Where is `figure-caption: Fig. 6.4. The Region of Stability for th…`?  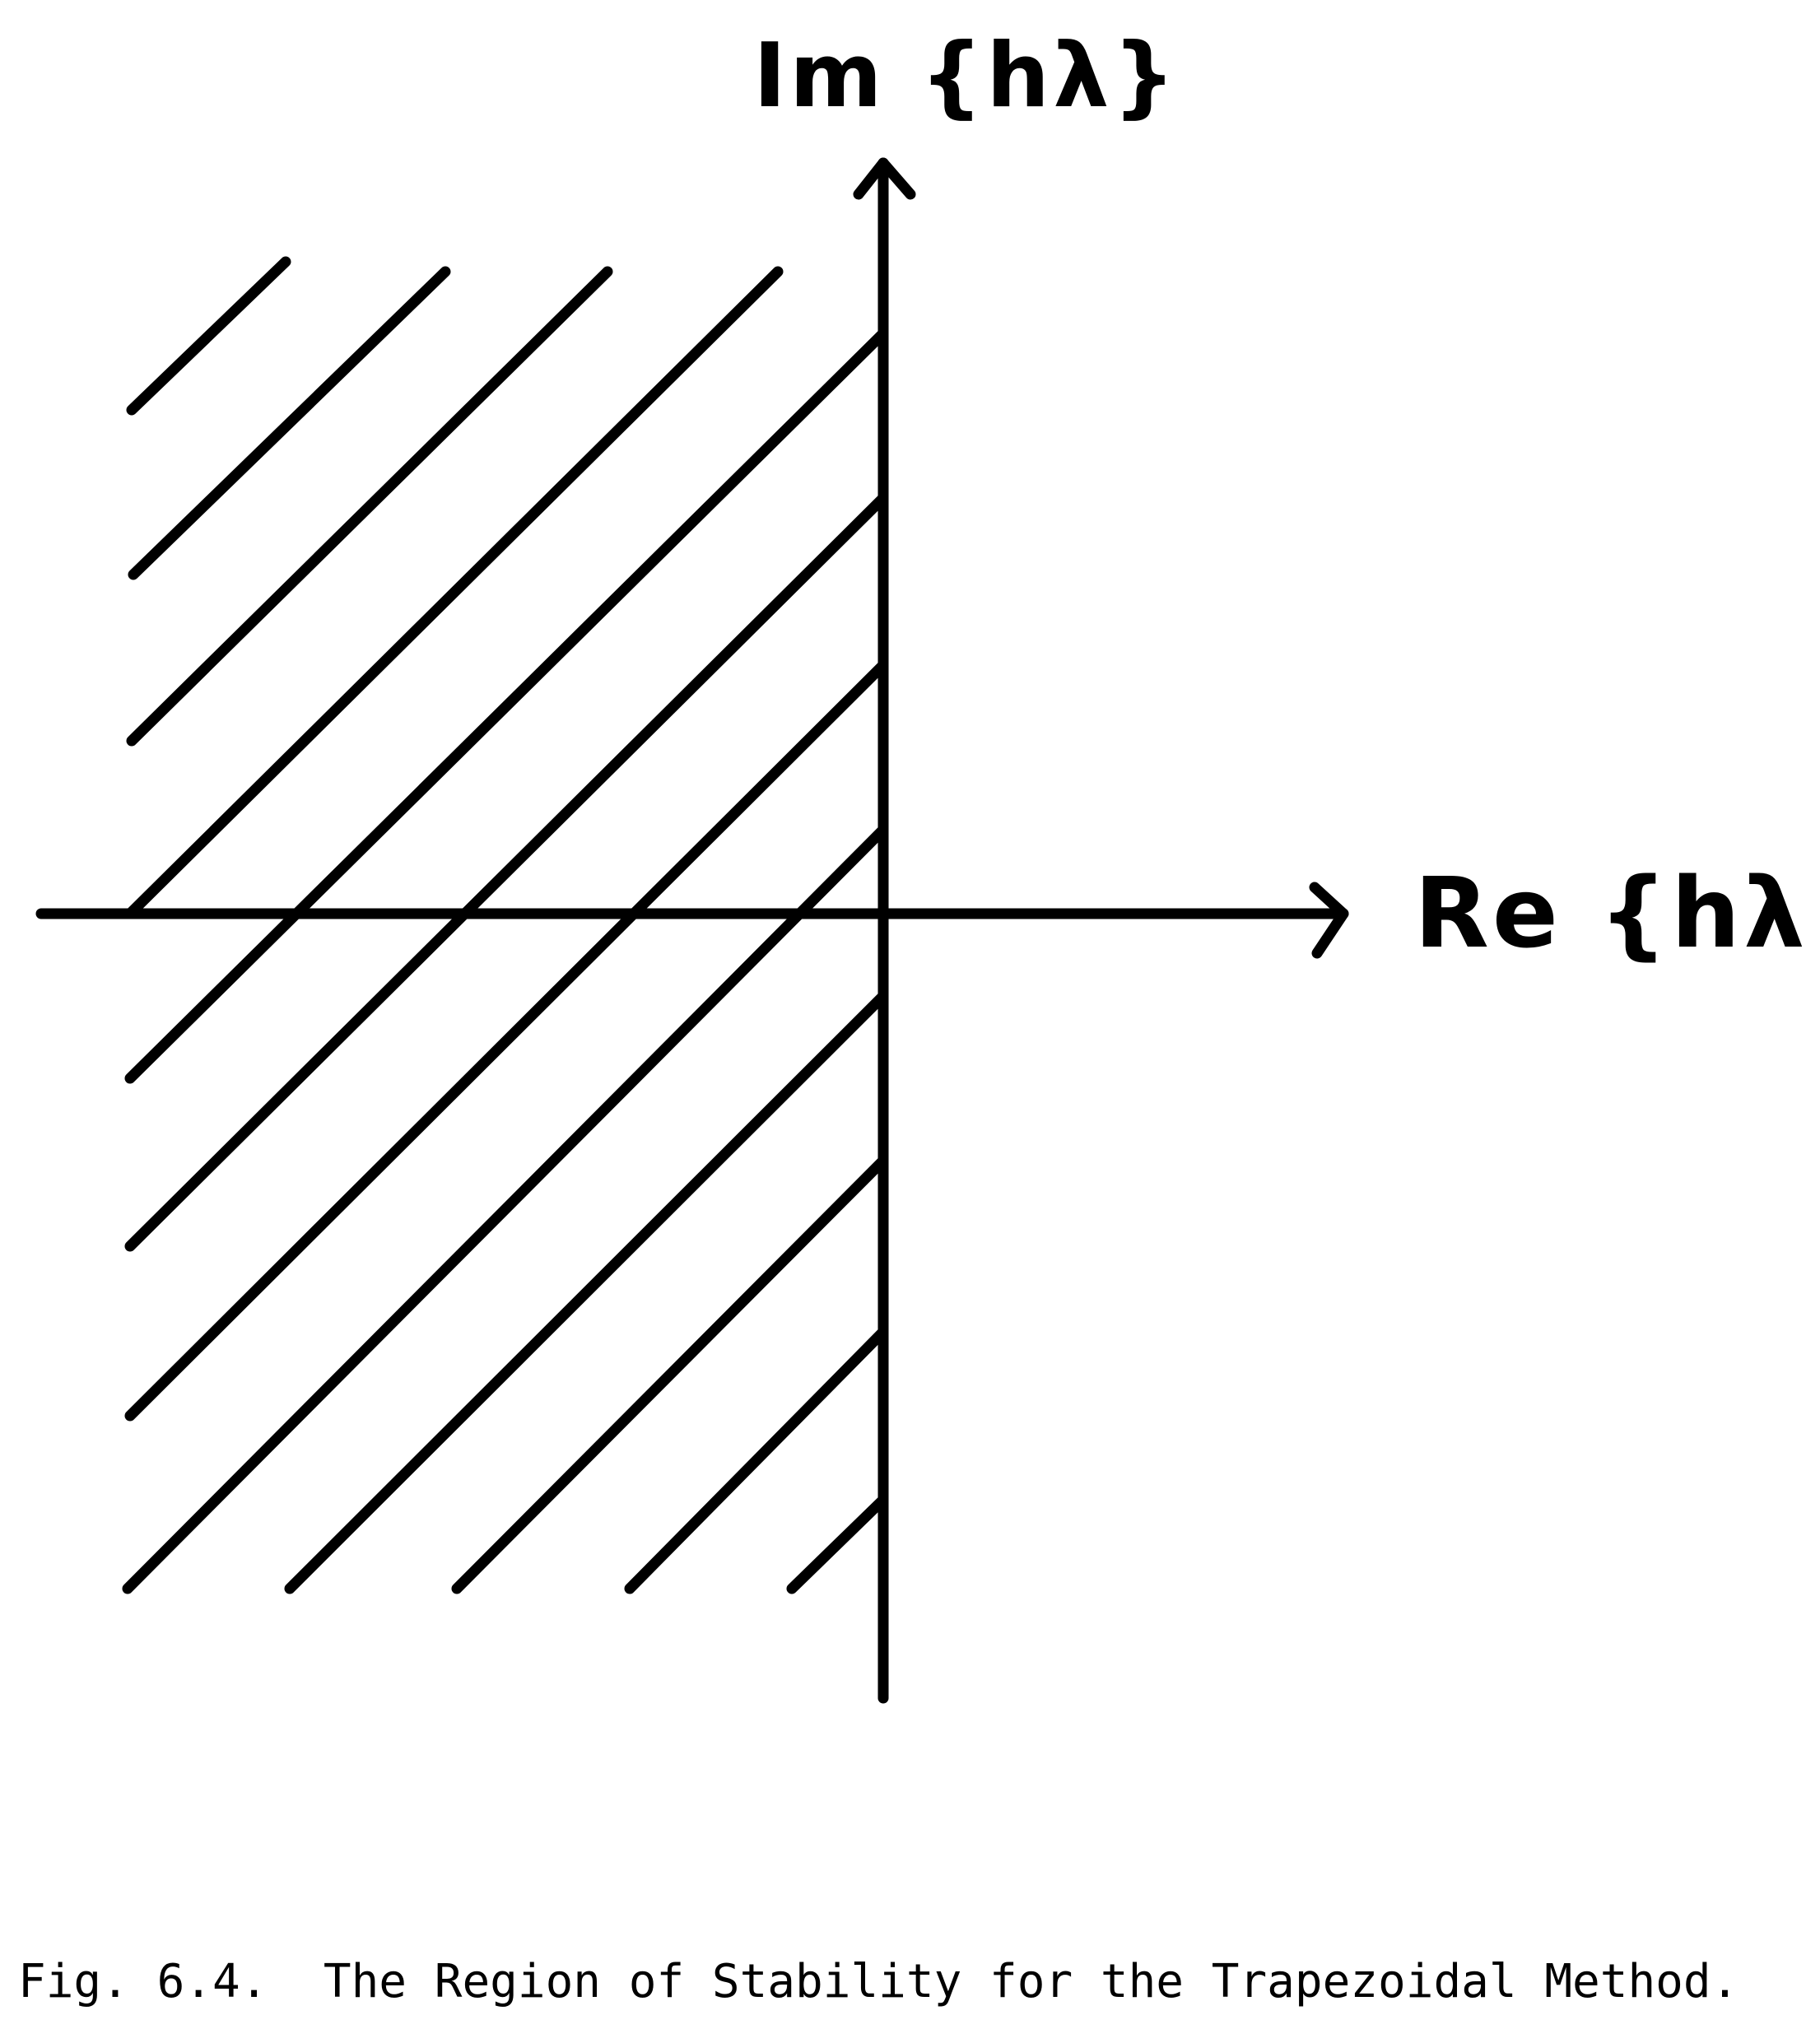 figure-caption: Fig. 6.4. The Region of Stability for th… is located at coordinates (878, 1981).